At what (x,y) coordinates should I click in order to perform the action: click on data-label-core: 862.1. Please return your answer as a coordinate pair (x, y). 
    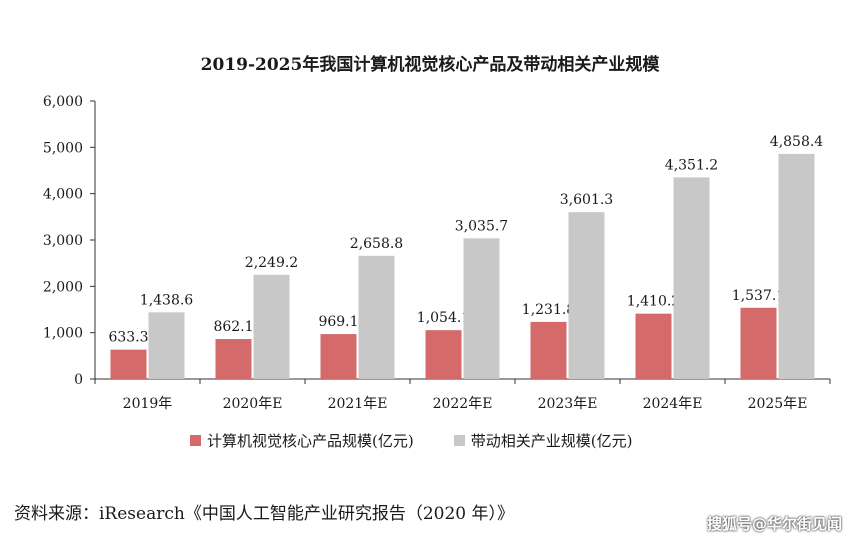
    Looking at the image, I should click on (233, 327).